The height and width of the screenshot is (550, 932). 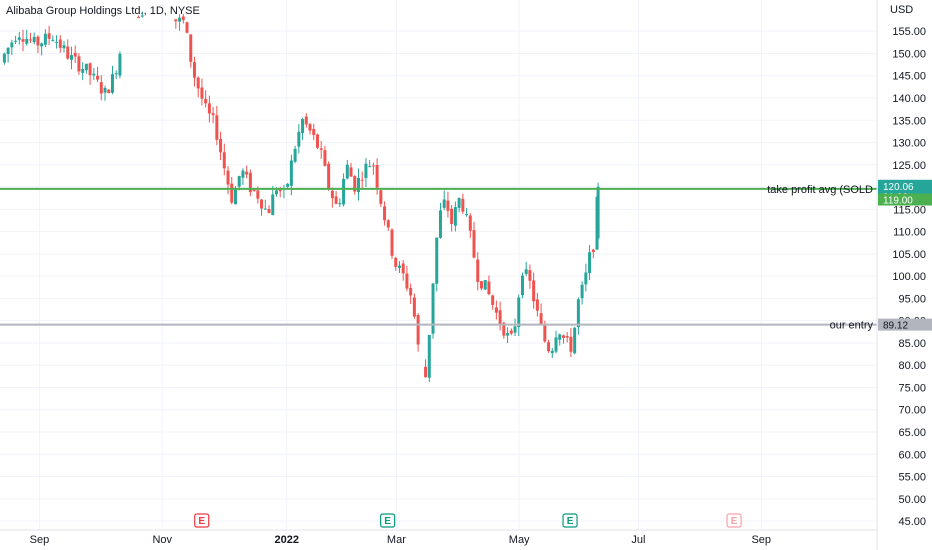 What do you see at coordinates (898, 187) in the screenshot?
I see `price-label-value: 120.06` at bounding box center [898, 187].